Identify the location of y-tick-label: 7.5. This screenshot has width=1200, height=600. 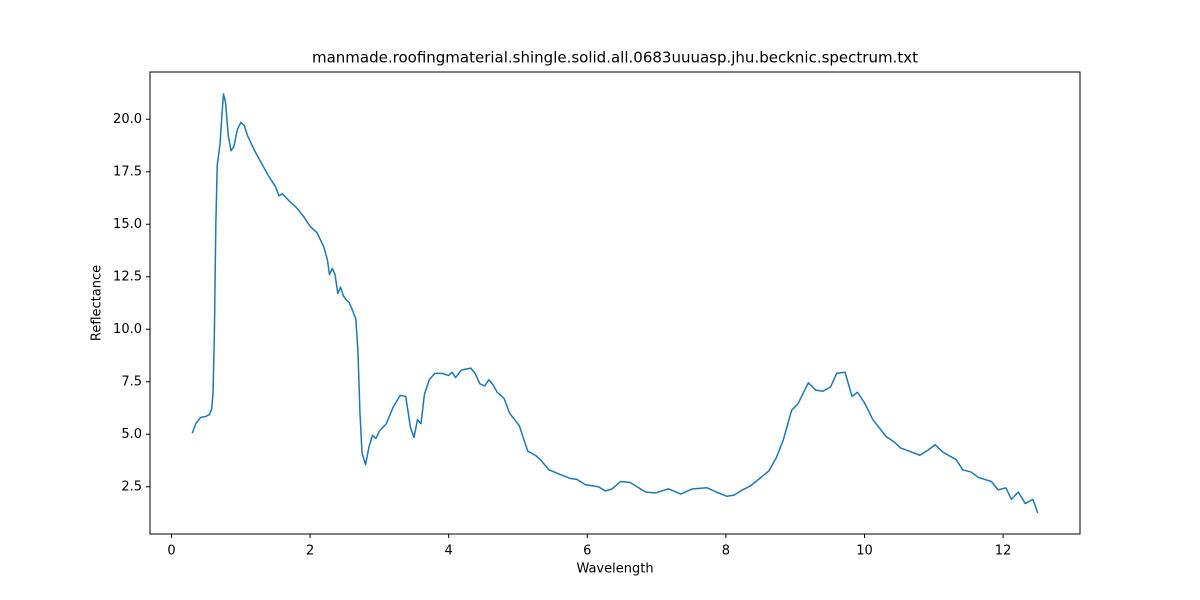
(131, 381).